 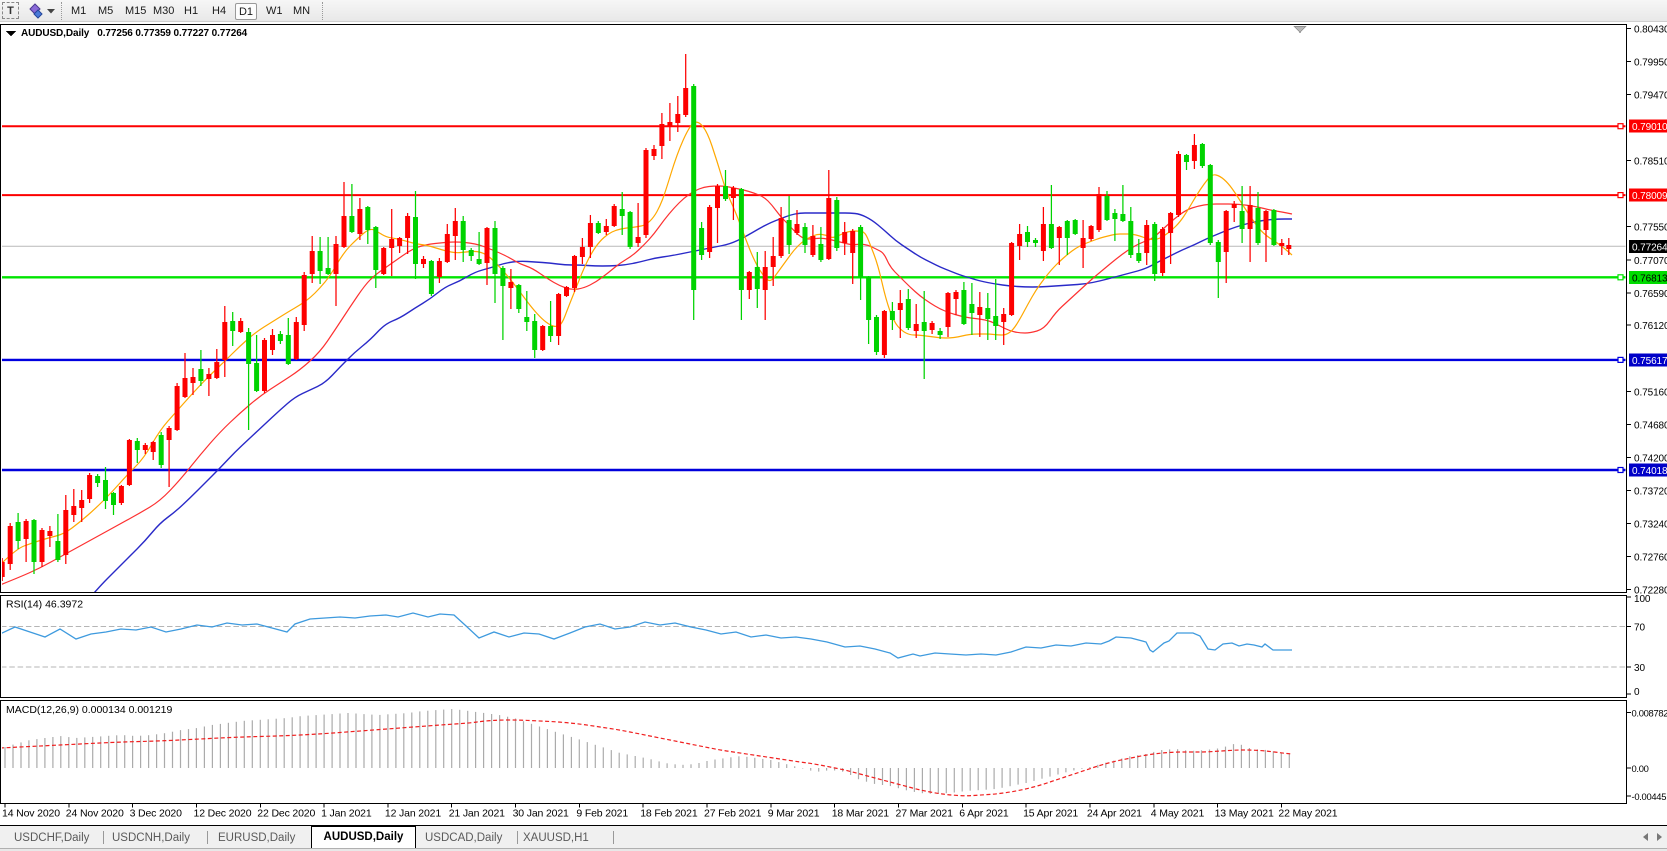 What do you see at coordinates (1639, 668) in the screenshot?
I see `svg-text: 30` at bounding box center [1639, 668].